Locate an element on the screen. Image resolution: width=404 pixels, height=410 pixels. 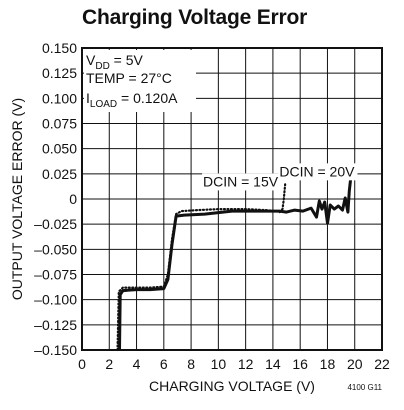
x-tick-label: 4 is located at coordinates (137, 364).